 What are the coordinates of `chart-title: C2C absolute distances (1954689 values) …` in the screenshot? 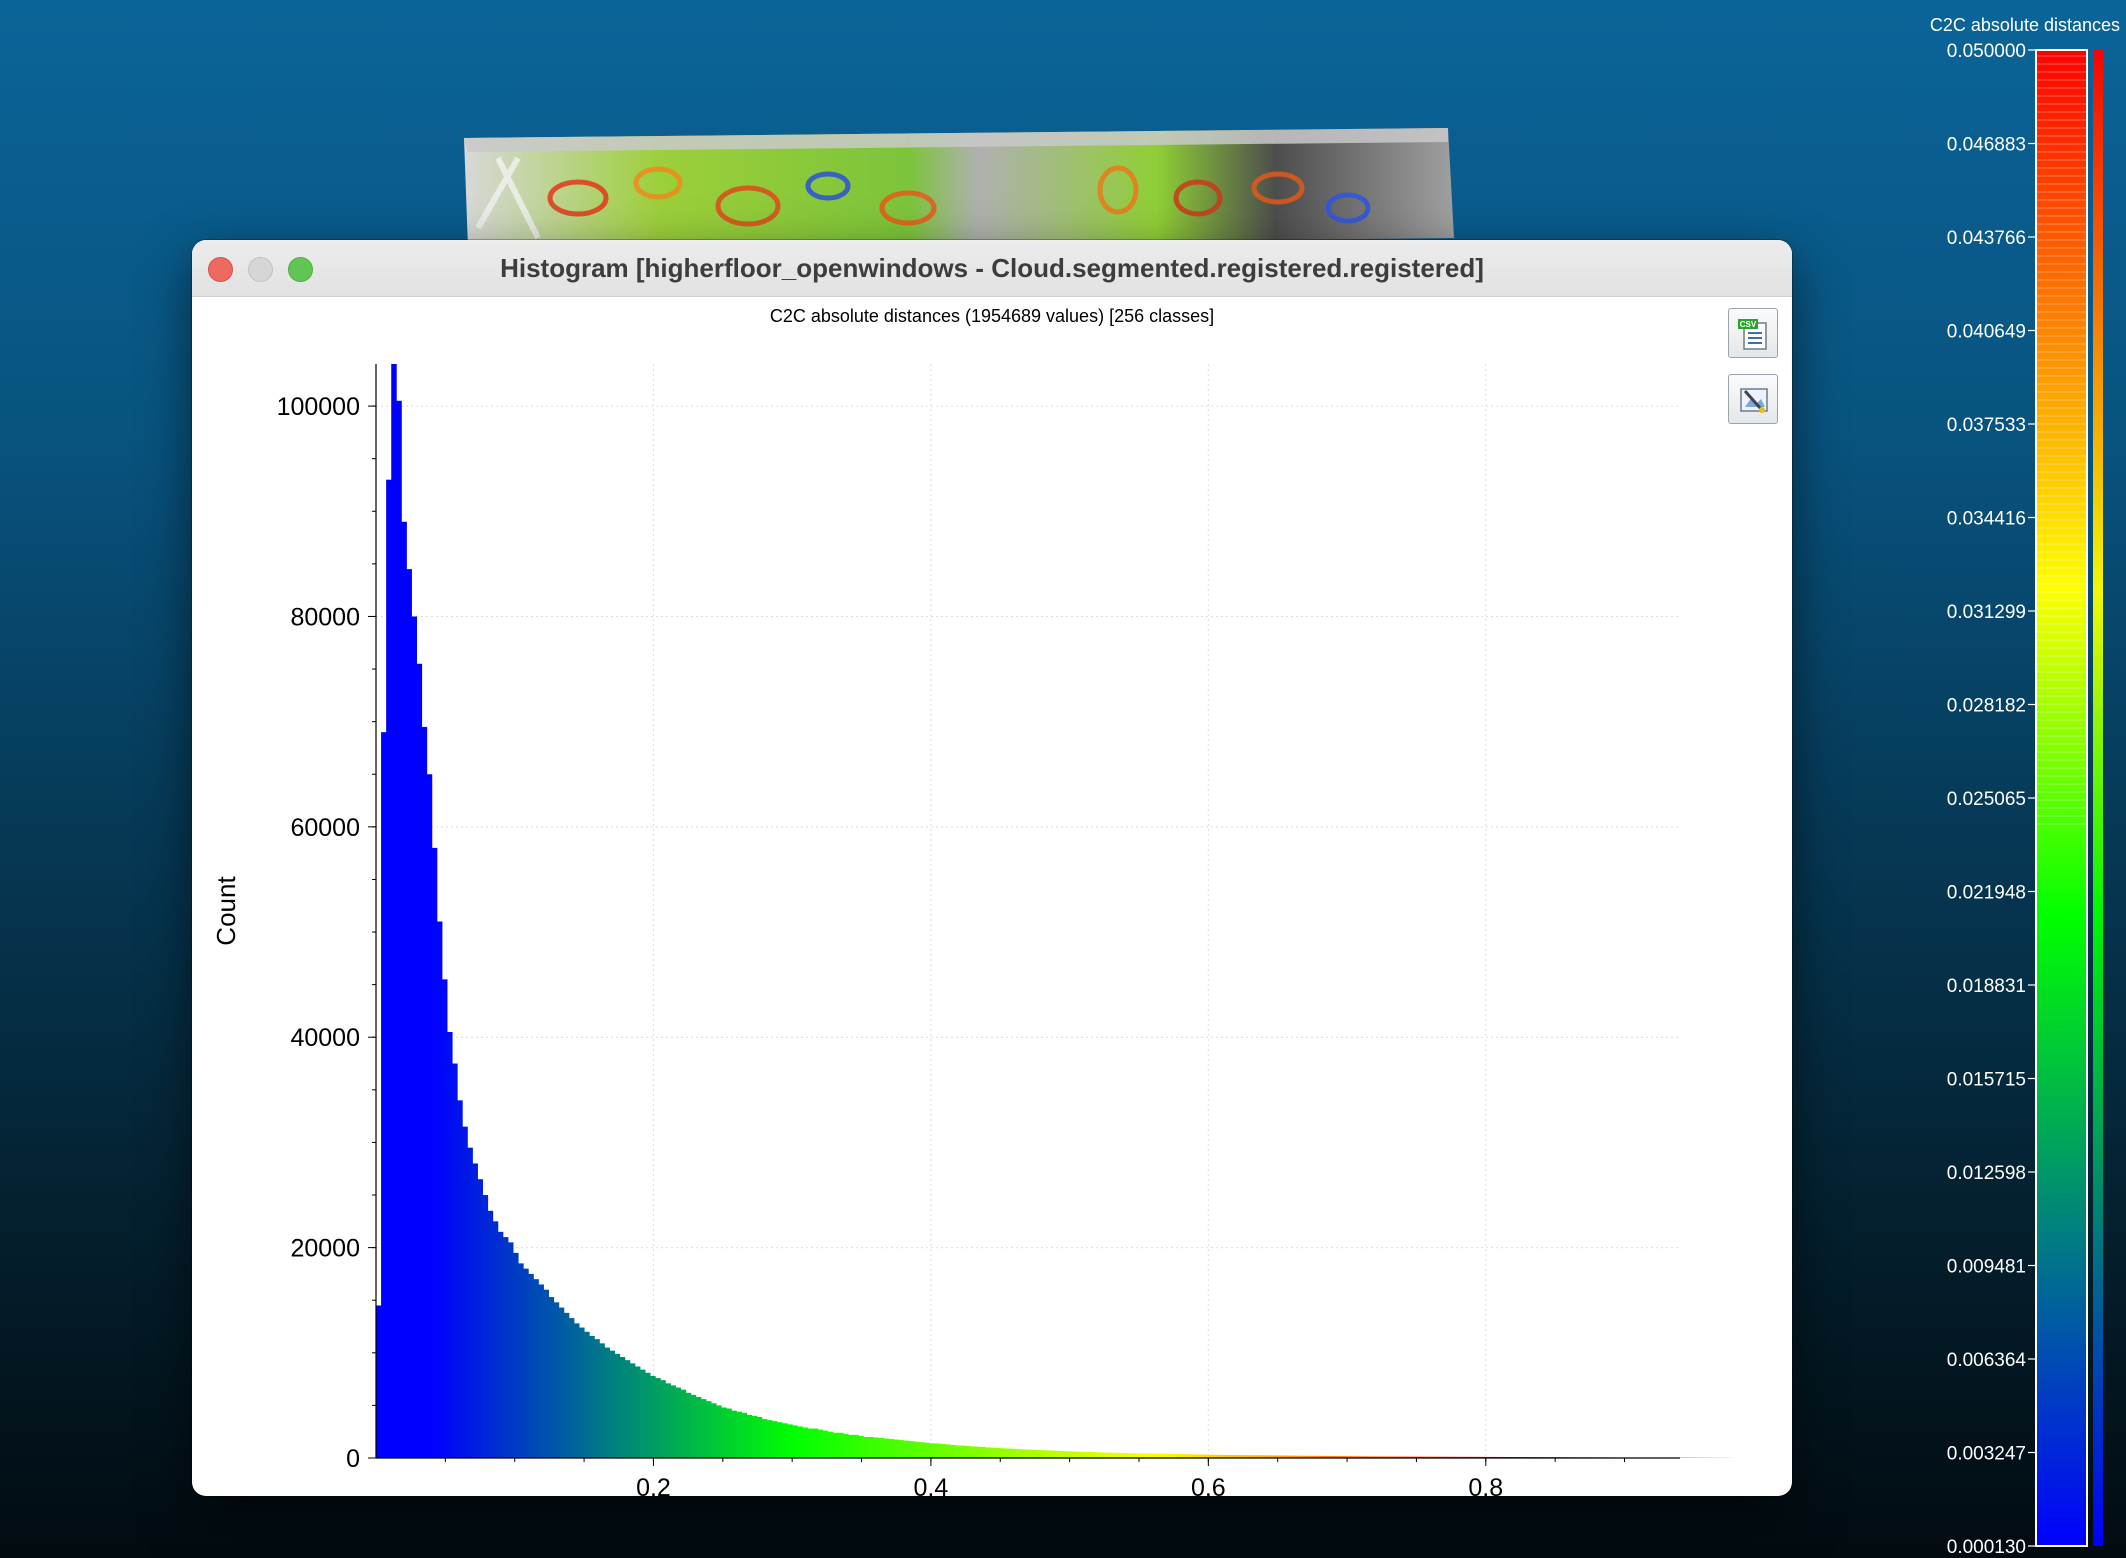 It's located at (992, 316).